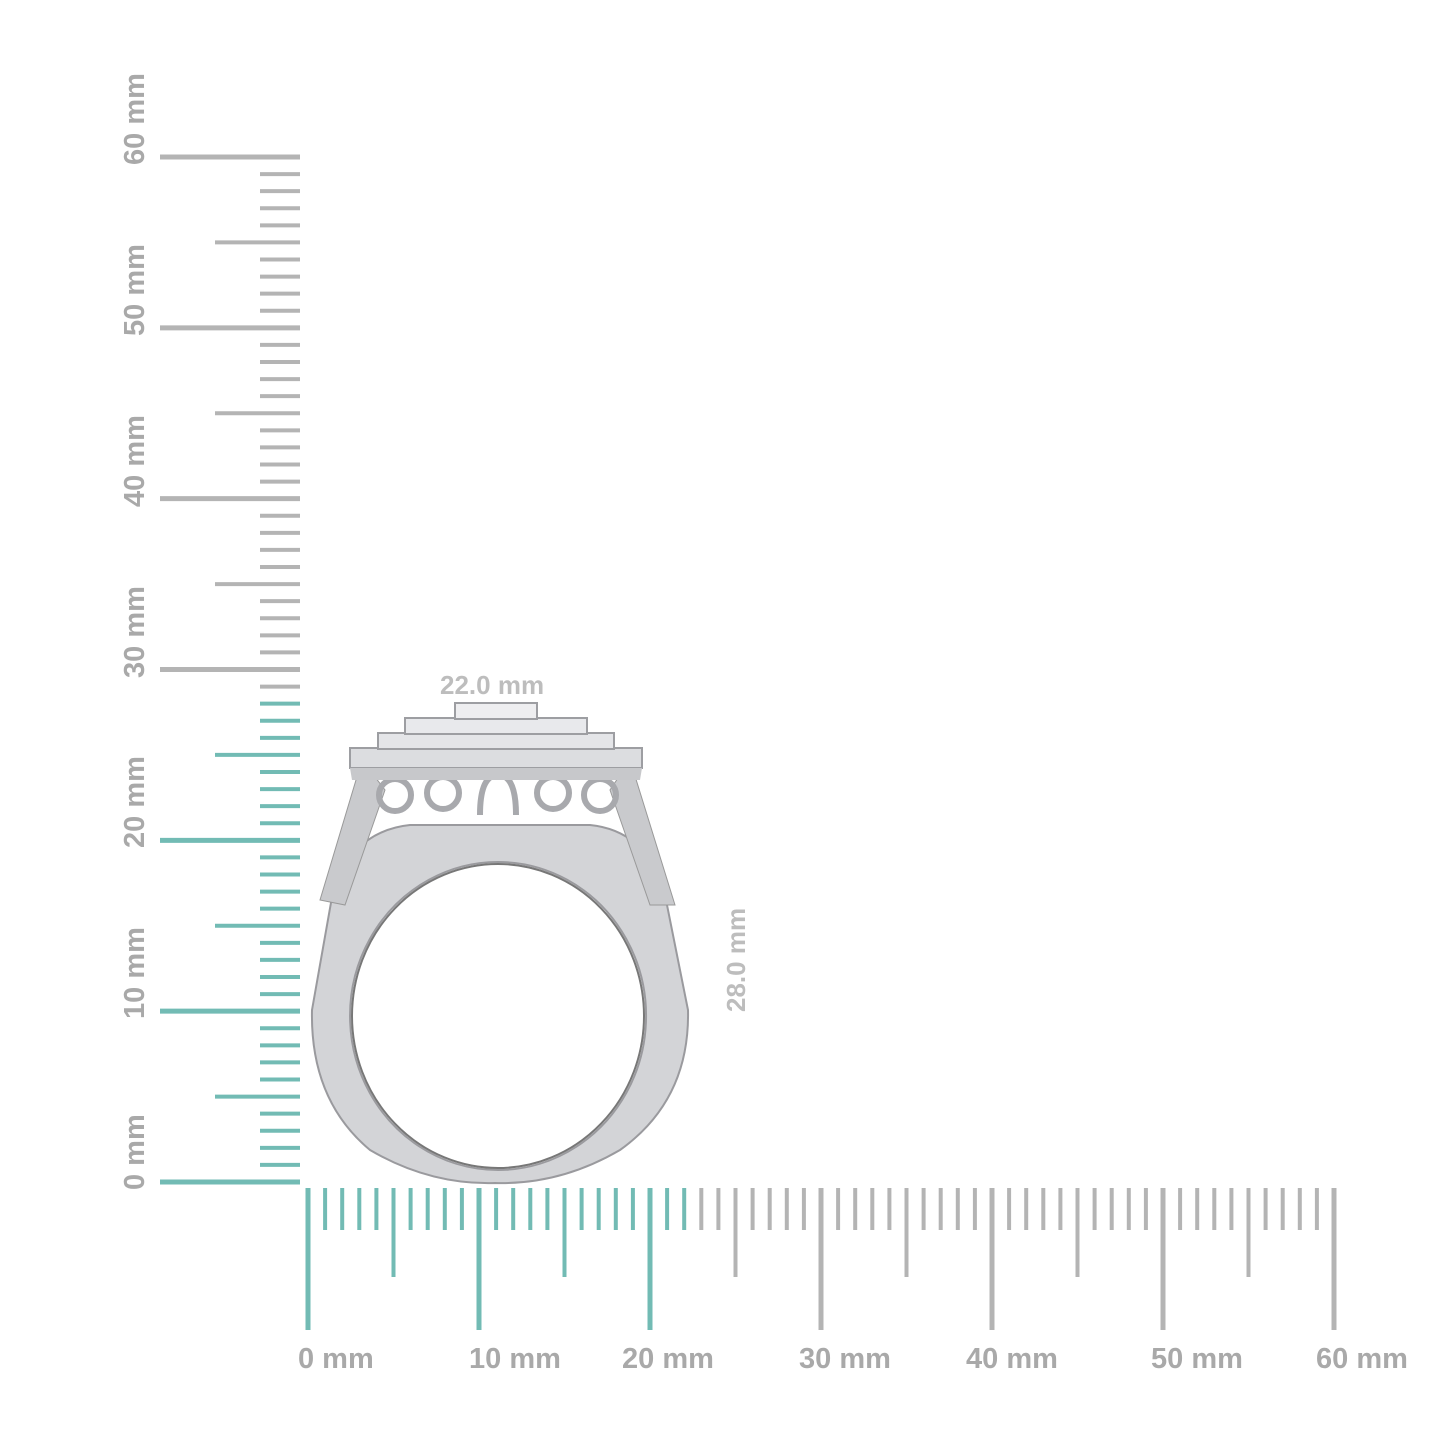 Image resolution: width=1445 pixels, height=1445 pixels. I want to click on horizontal-ruler-label: 0 mm, so click(336, 1359).